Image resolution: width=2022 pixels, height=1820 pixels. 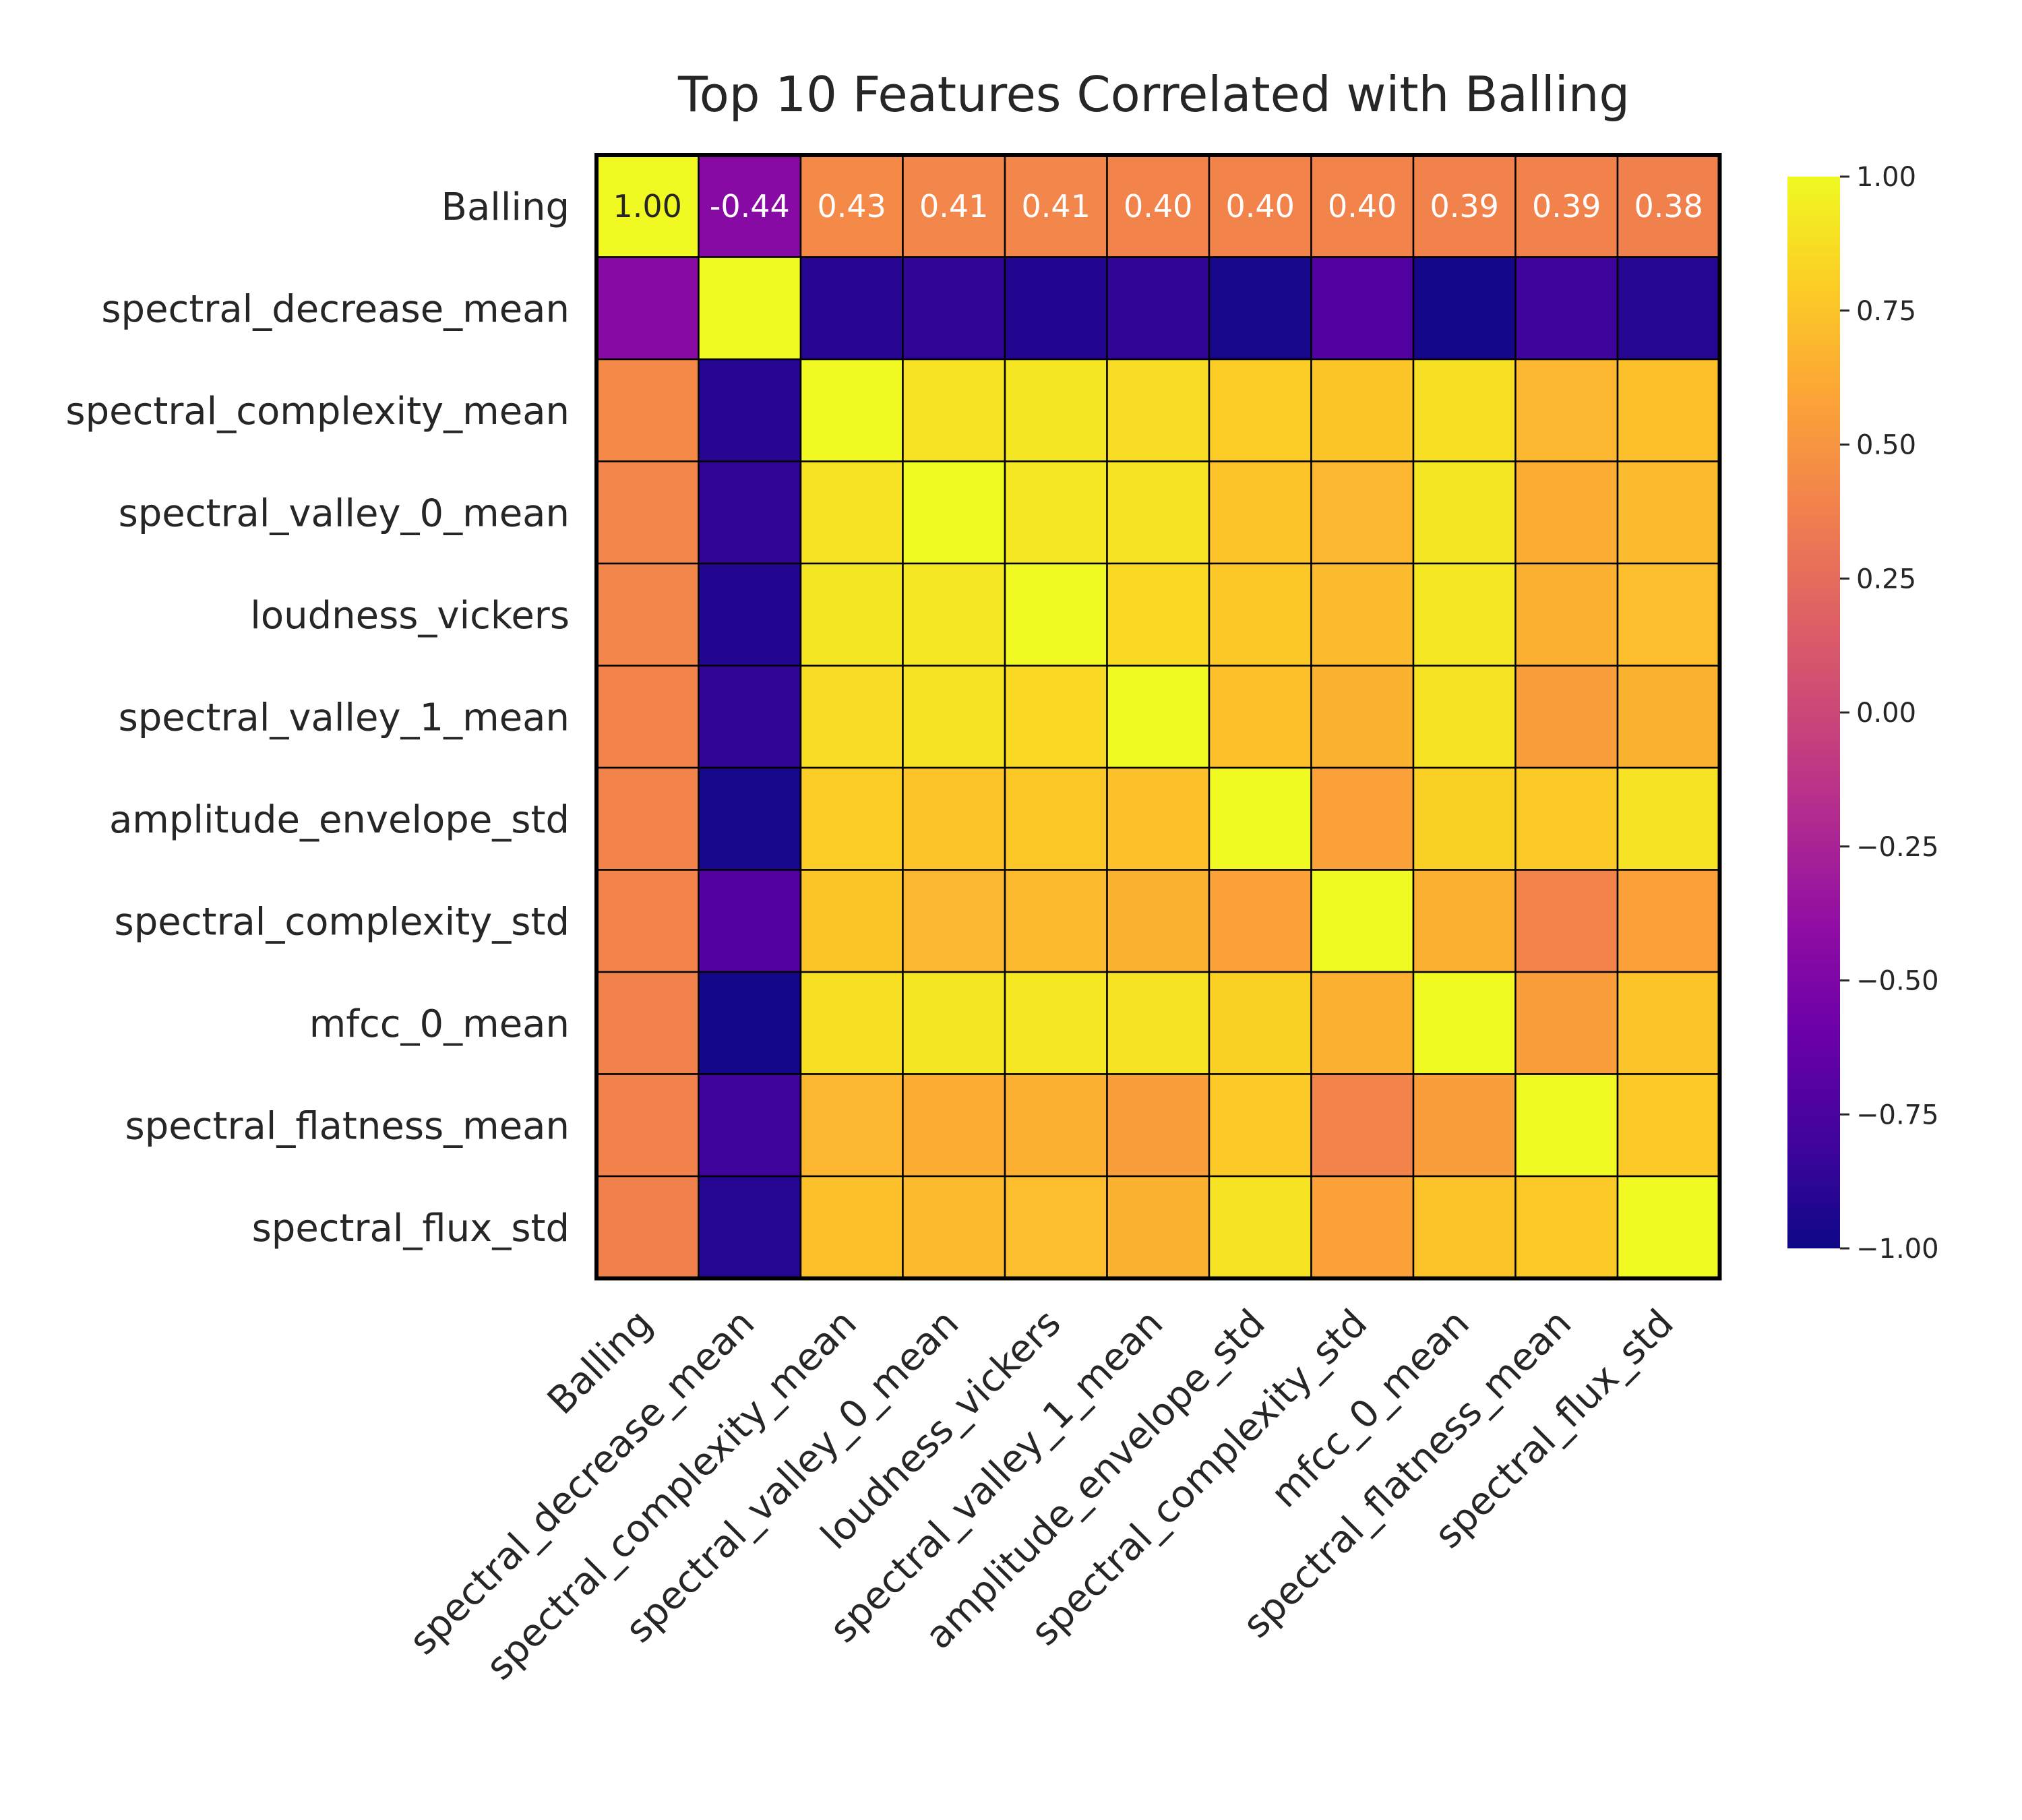 What do you see at coordinates (344, 717) in the screenshot?
I see `y-tick-label: spectral_valley_1_mean` at bounding box center [344, 717].